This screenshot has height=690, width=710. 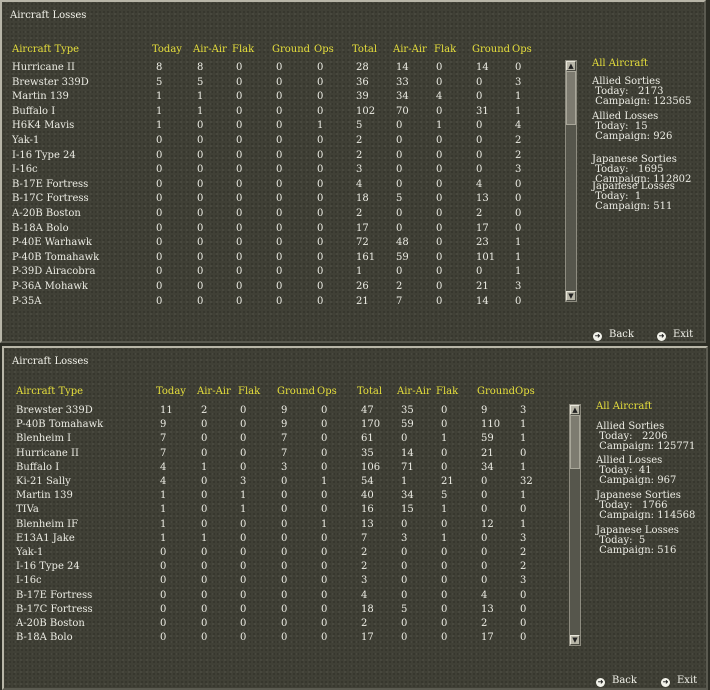 What do you see at coordinates (359, 126) in the screenshot?
I see `loss-count: 5` at bounding box center [359, 126].